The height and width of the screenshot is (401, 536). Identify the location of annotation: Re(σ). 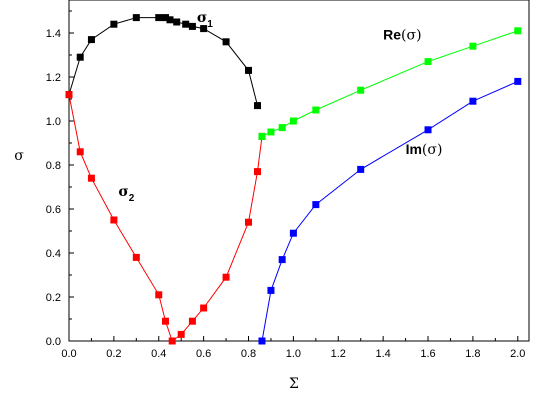
(402, 35).